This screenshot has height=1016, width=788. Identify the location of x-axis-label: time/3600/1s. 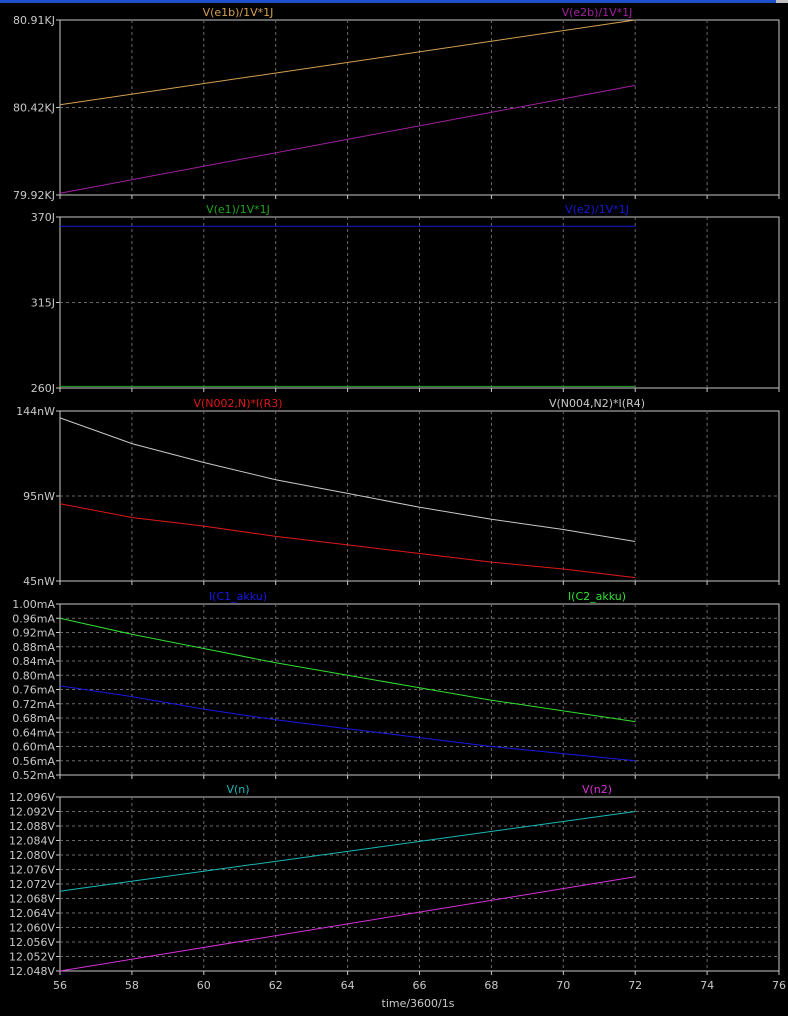
(418, 1003).